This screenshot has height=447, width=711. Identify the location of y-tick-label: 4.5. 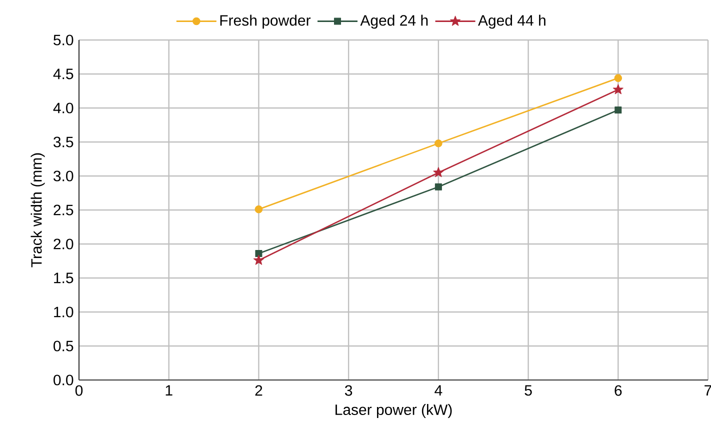
(63, 74).